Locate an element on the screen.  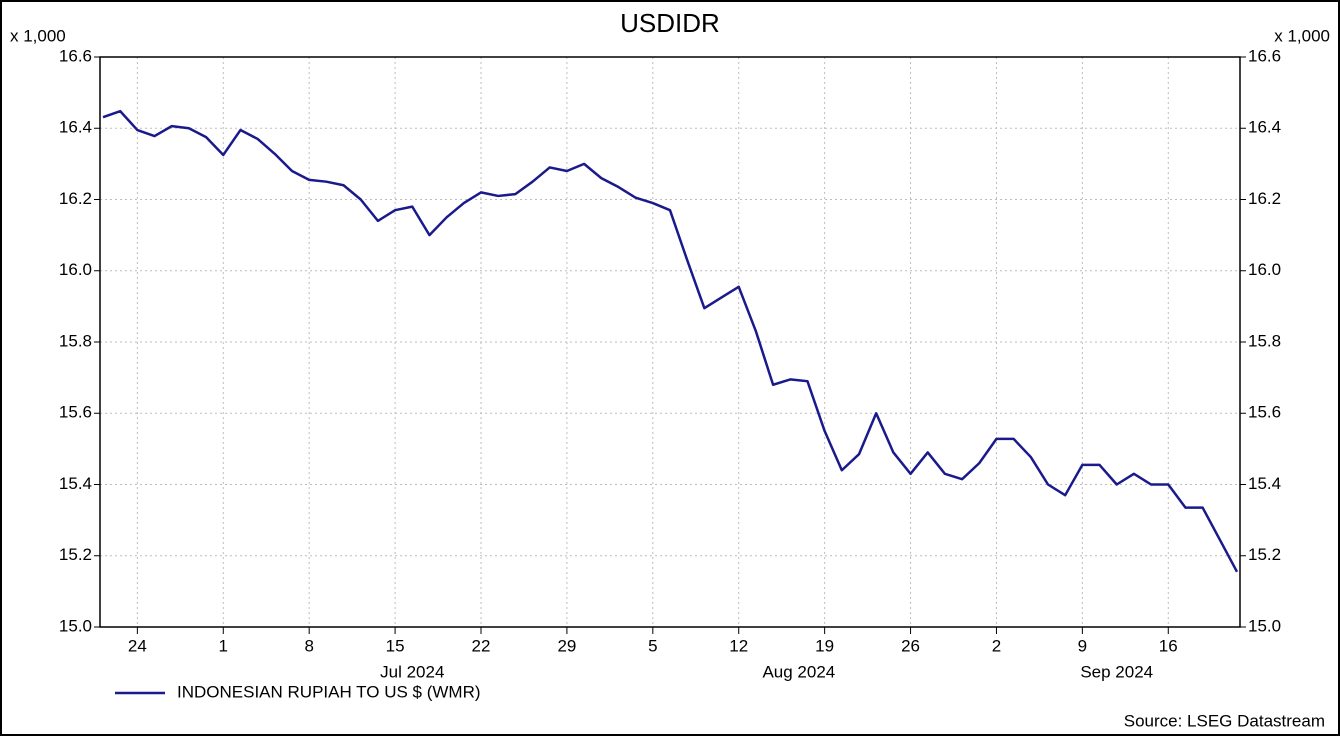
y2-unit: x 1,000 is located at coordinates (1302, 35).